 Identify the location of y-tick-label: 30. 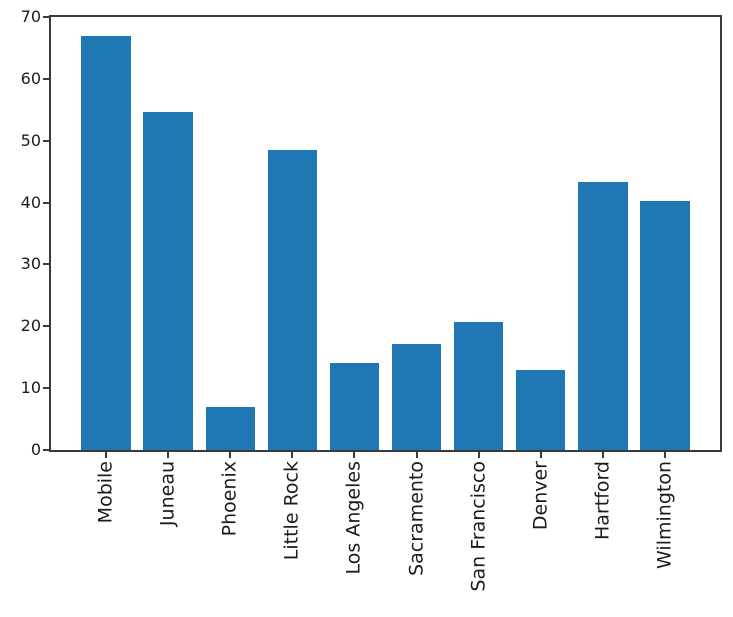
(30, 264).